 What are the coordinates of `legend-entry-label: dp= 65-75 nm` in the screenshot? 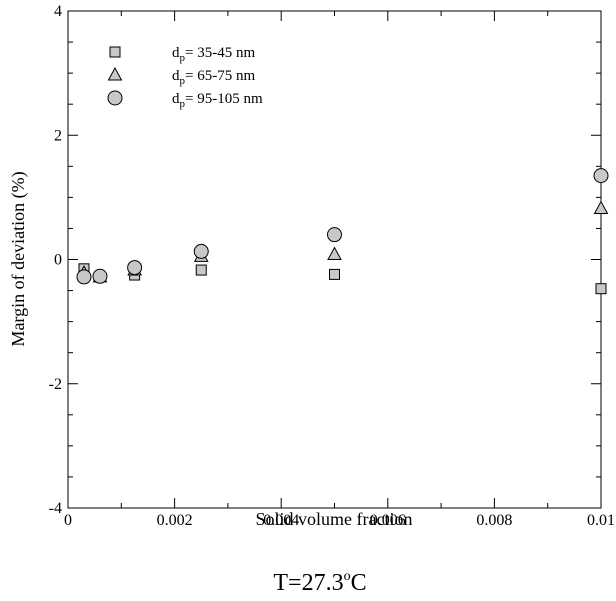 It's located at (213, 77).